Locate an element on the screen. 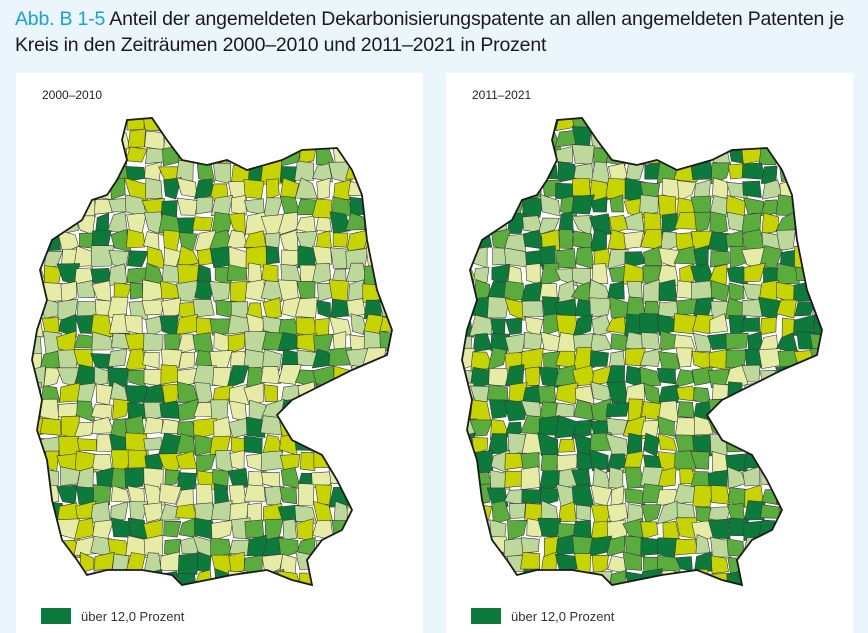  map-period-label: 2011–2021 is located at coordinates (502, 95).